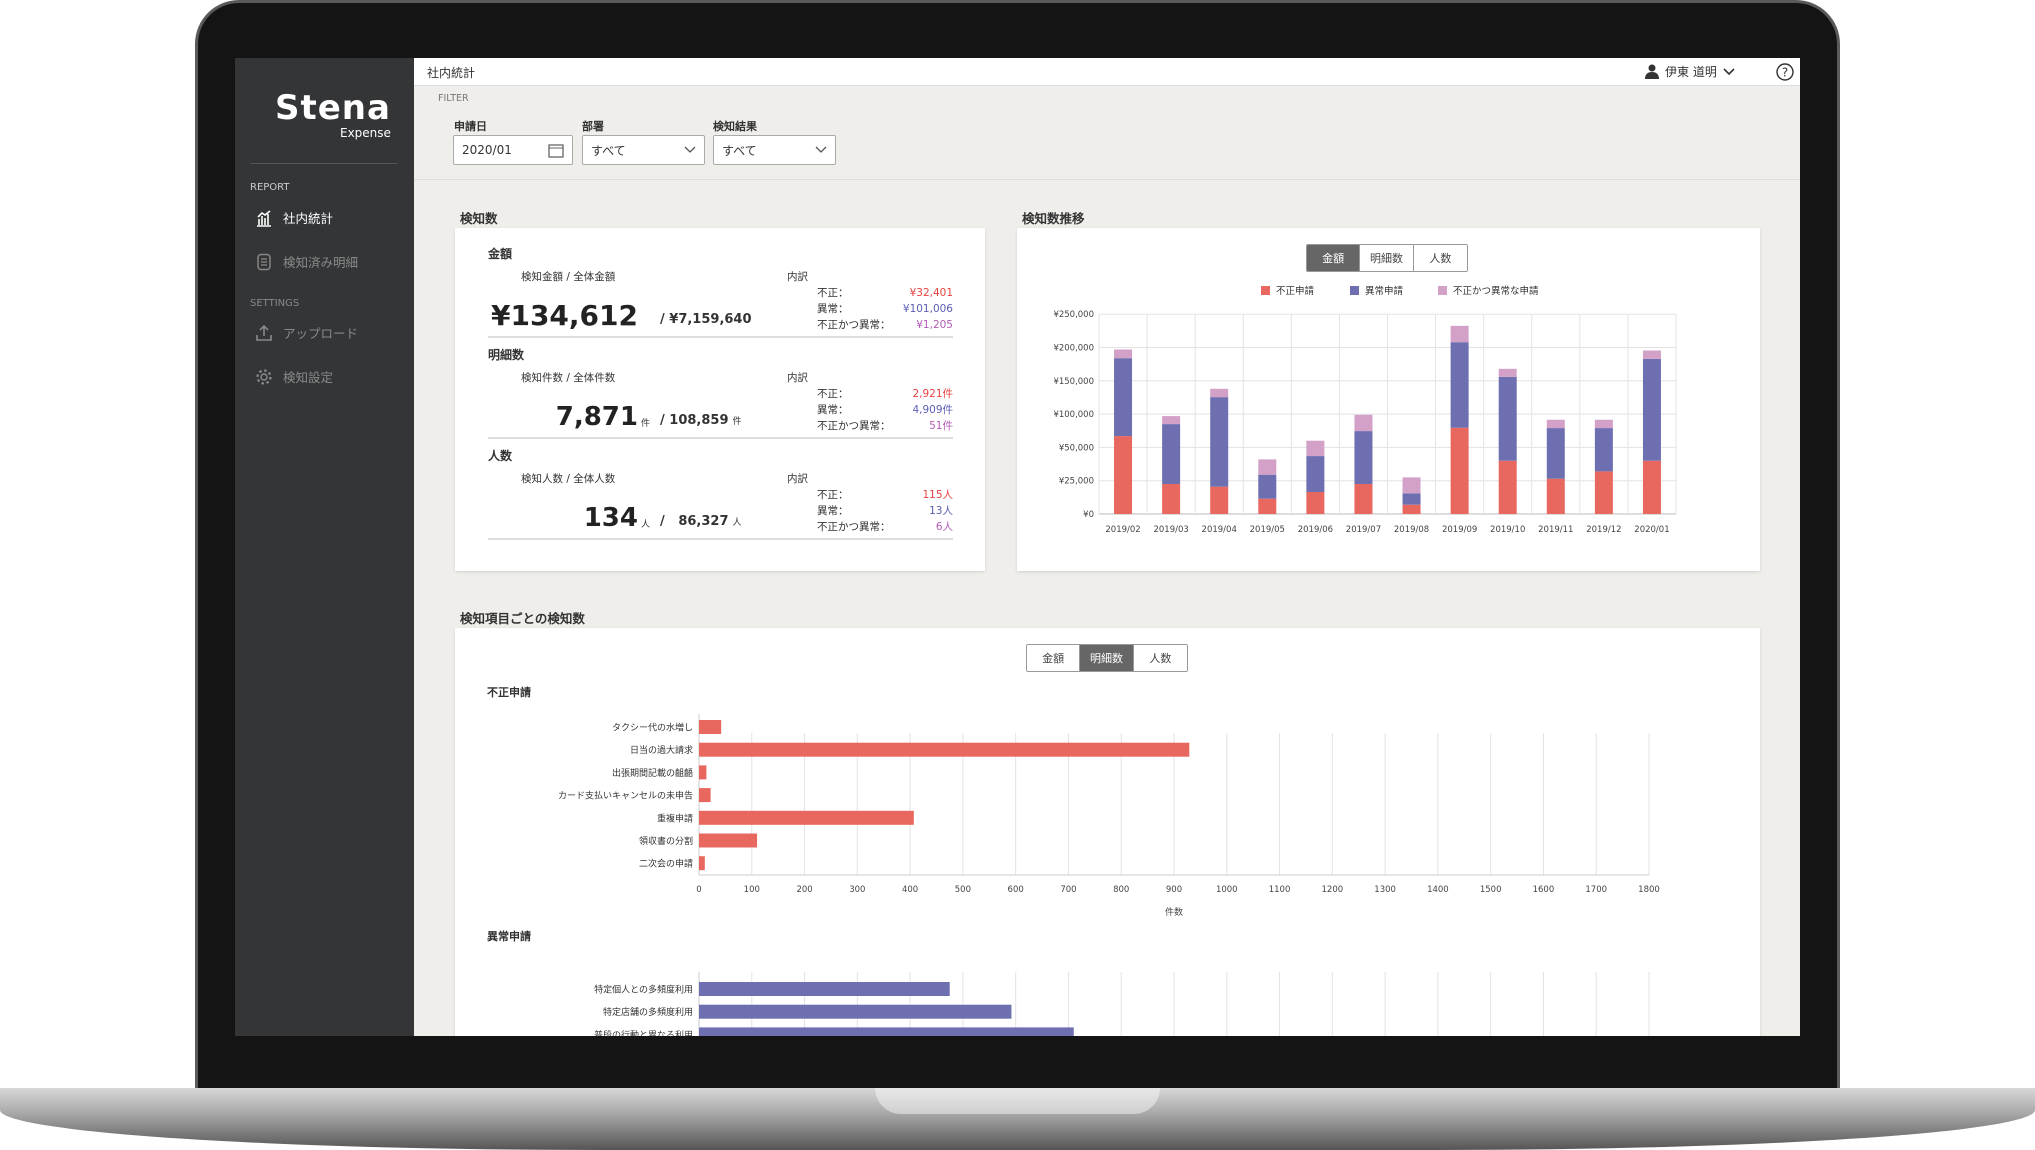 Image resolution: width=2035 pixels, height=1150 pixels. I want to click on user-menu: 伊東 道明, so click(1690, 71).